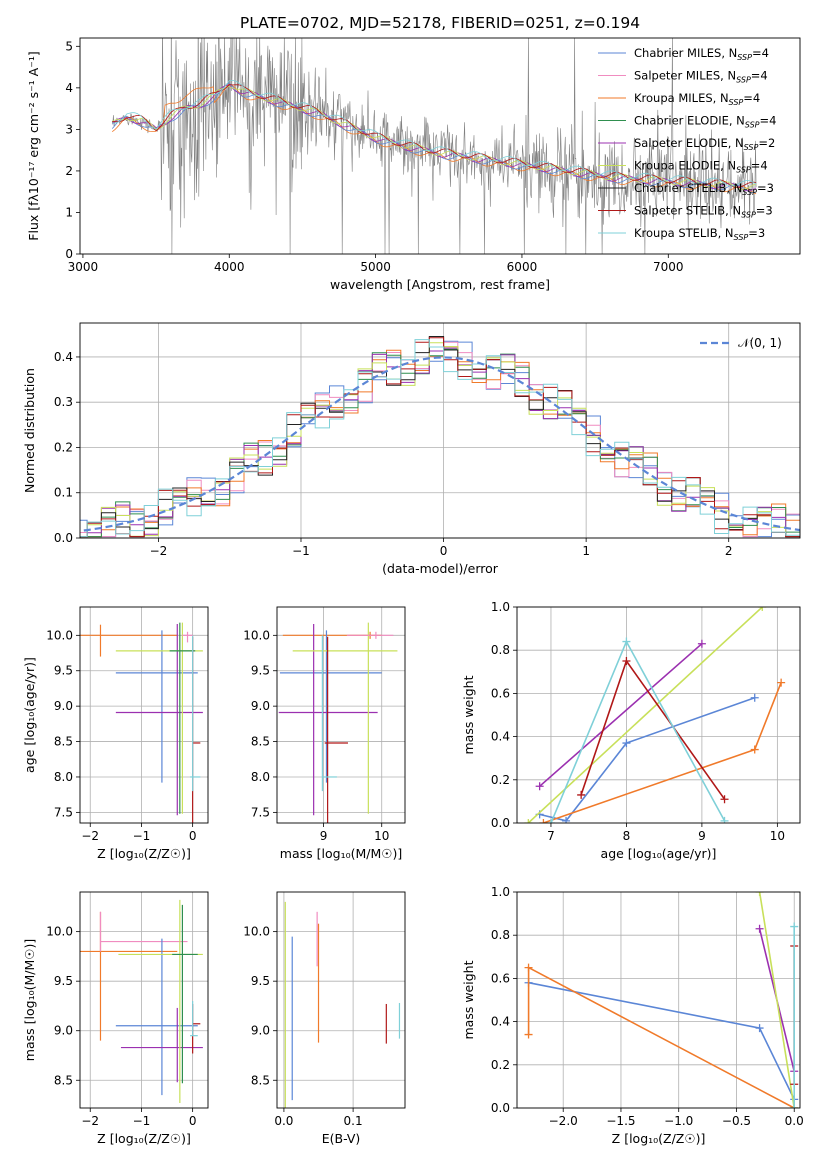 The height and width of the screenshot is (1170, 819). What do you see at coordinates (500, 823) in the screenshot?
I see `weight_vs_age-ytick-label: 0.0` at bounding box center [500, 823].